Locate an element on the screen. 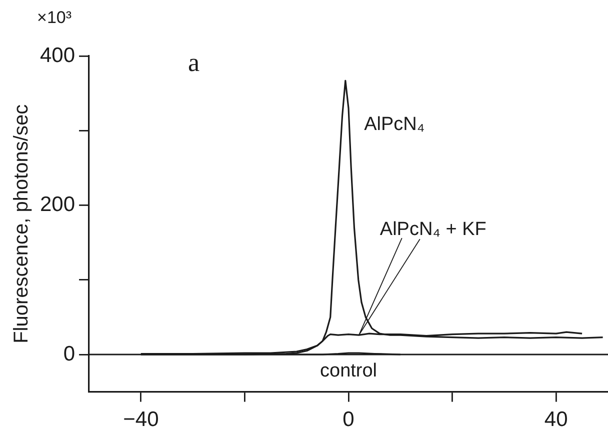  series-label: control is located at coordinates (349, 371).